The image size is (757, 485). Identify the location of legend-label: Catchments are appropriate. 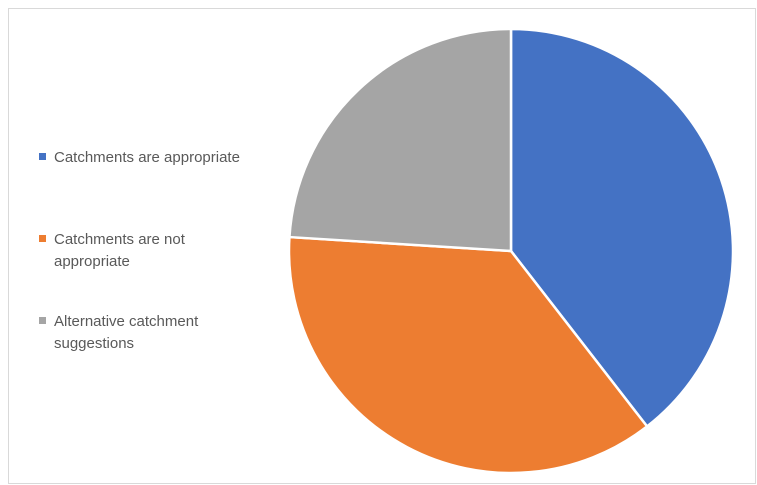
(147, 157).